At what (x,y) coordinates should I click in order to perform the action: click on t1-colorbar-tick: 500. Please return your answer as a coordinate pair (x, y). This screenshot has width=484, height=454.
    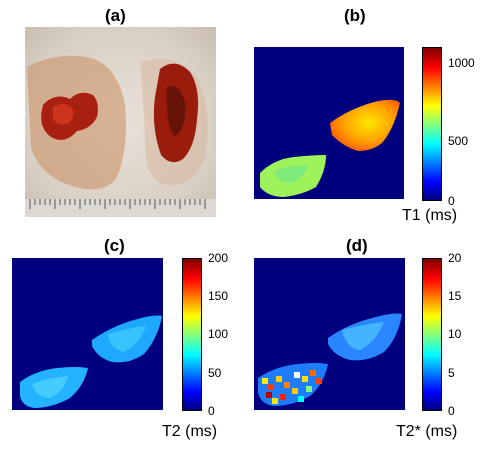
    Looking at the image, I should click on (458, 141).